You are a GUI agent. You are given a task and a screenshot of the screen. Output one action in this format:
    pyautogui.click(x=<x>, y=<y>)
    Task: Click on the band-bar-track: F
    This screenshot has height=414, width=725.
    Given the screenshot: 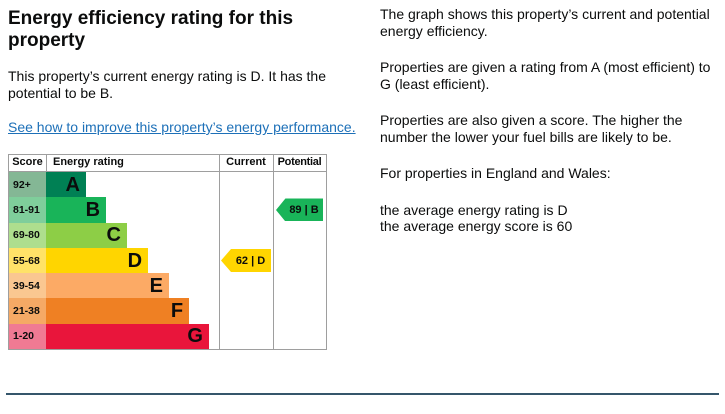 What is the action you would take?
    pyautogui.click(x=132, y=311)
    